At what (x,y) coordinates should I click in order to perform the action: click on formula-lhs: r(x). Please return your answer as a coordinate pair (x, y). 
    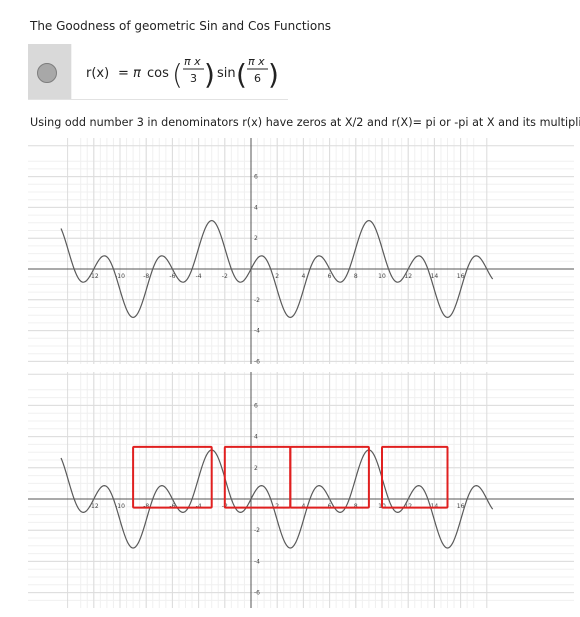
    Looking at the image, I should click on (97, 73).